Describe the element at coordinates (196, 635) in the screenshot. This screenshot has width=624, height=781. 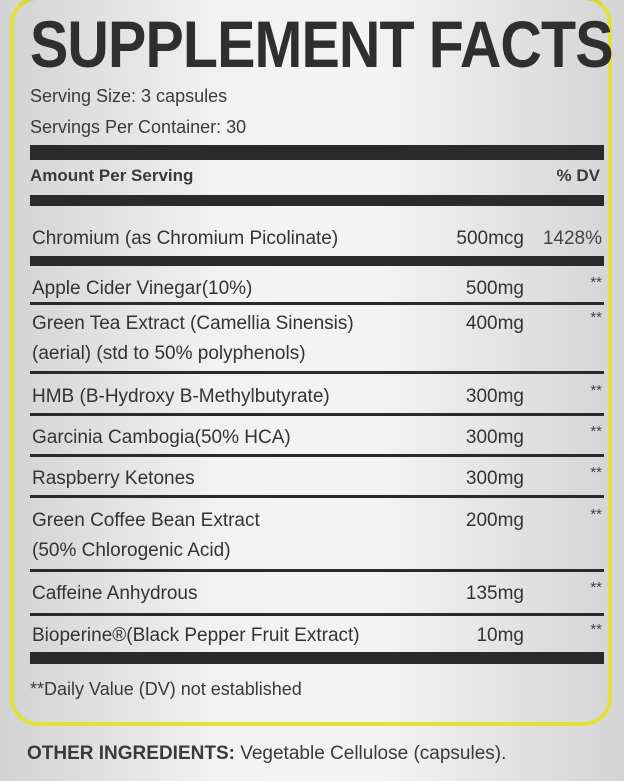
I see `ingredient-name: Bioperine®(Black Pepper Fruit Extract)` at that location.